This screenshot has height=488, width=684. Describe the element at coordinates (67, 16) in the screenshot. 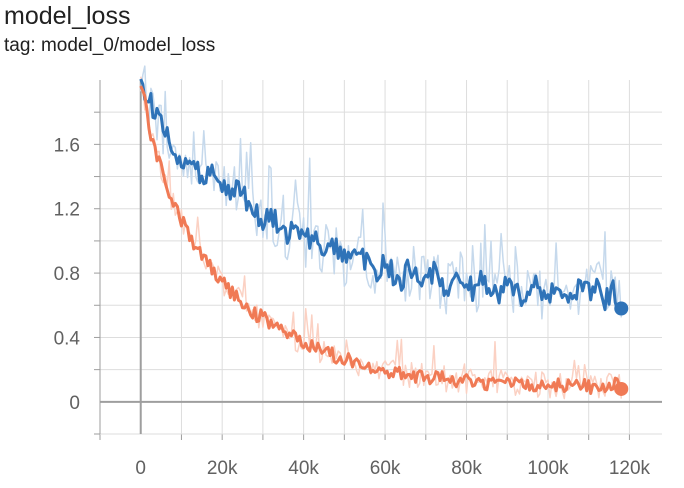

I see `chart-title: model_loss` at that location.